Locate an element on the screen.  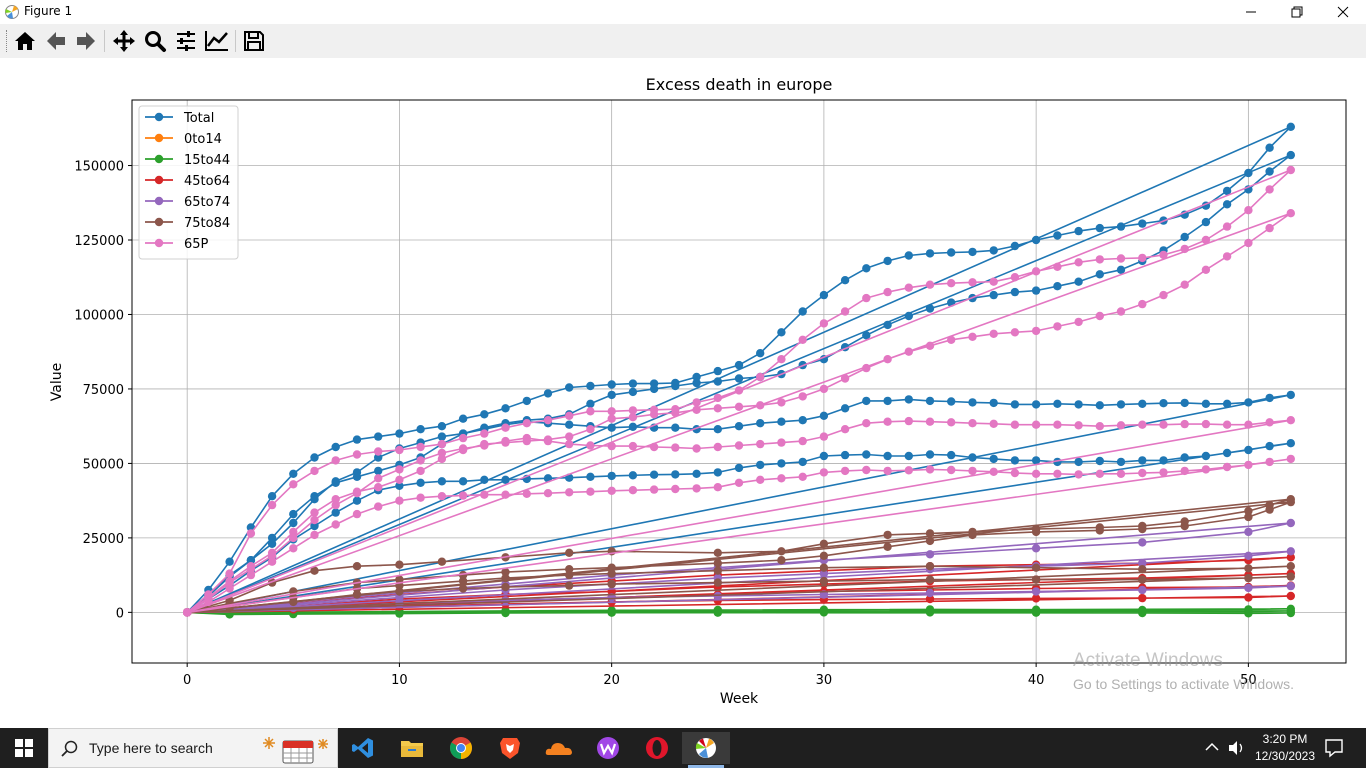
restore-button is located at coordinates (1297, 12).